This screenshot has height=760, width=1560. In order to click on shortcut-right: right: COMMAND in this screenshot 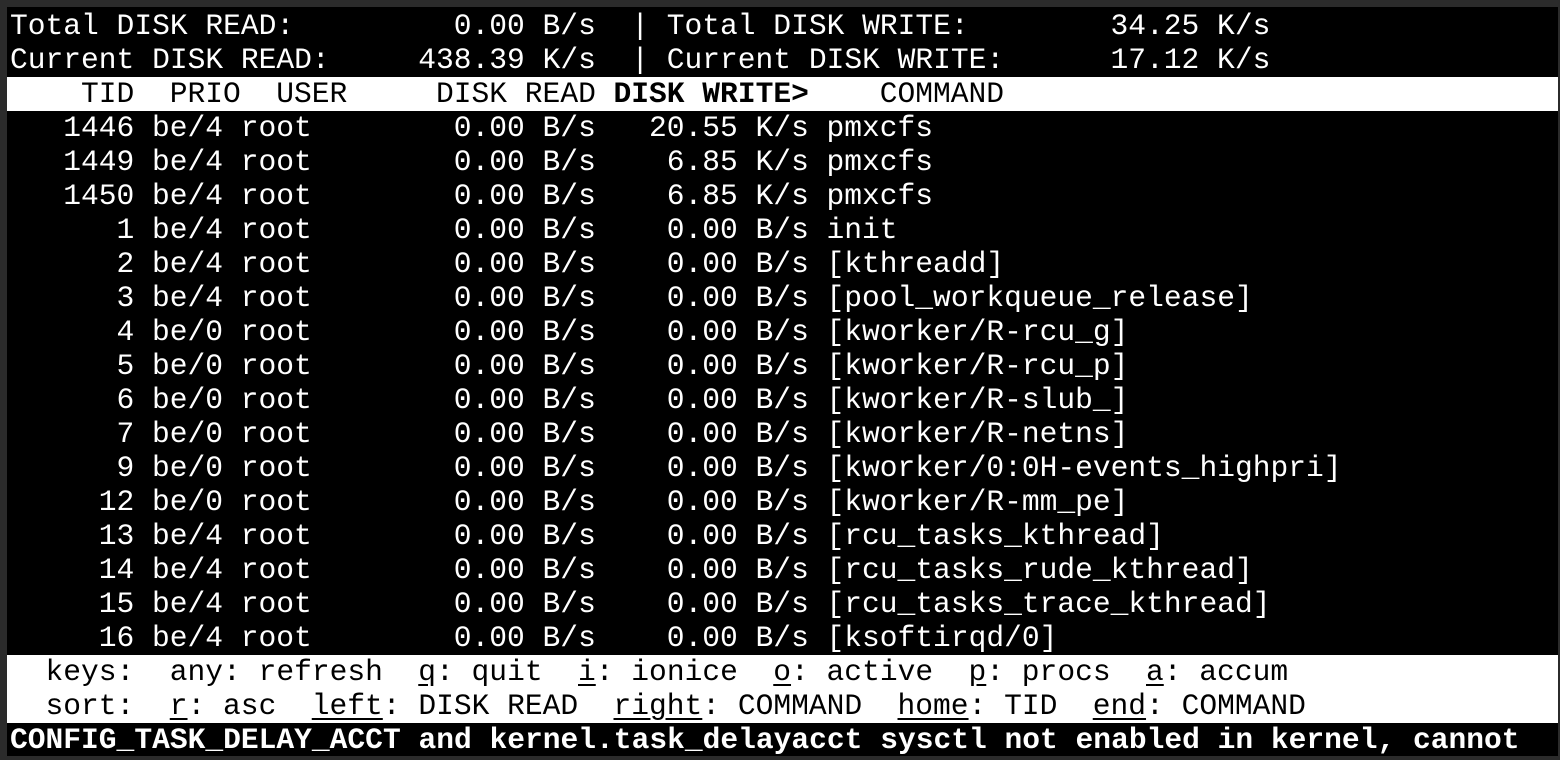, I will do `click(738, 706)`.